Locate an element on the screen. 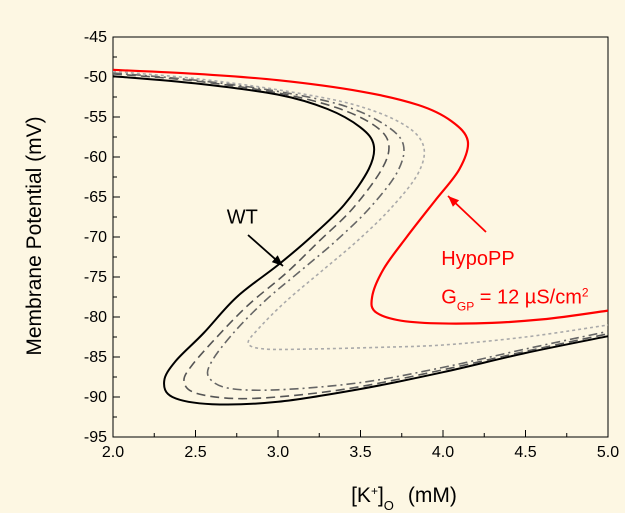  y-tick-label: -50 is located at coordinates (95, 77).